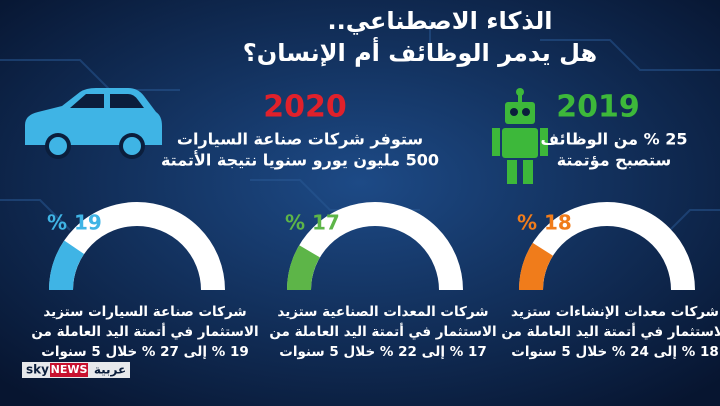 This screenshot has height=406, width=720. I want to click on title-line: الذكاء الاصطناعي.., so click(439, 21).